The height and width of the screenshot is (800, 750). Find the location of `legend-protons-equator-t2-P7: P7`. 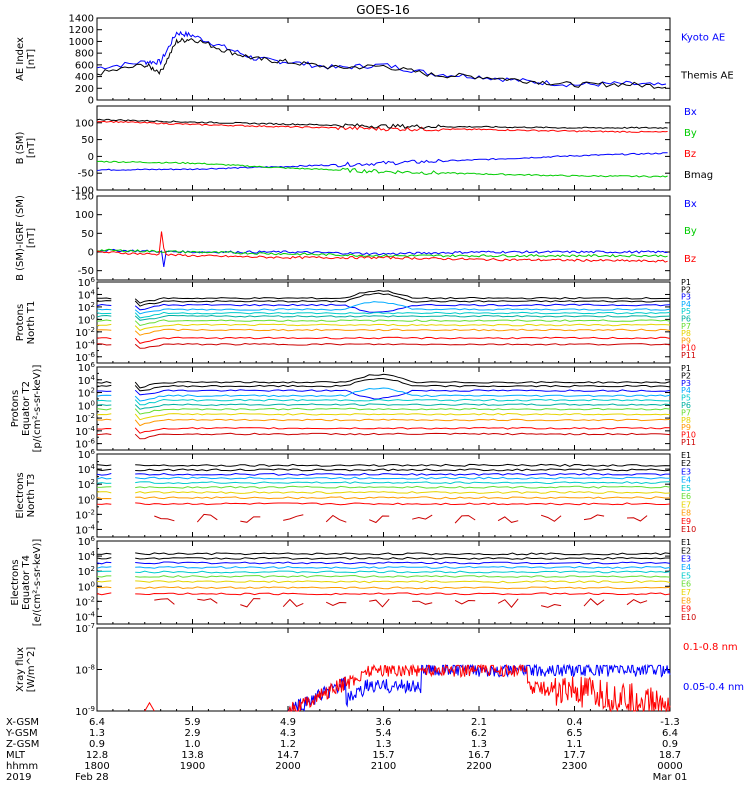

legend-protons-equator-t2-P7: P7 is located at coordinates (686, 412).